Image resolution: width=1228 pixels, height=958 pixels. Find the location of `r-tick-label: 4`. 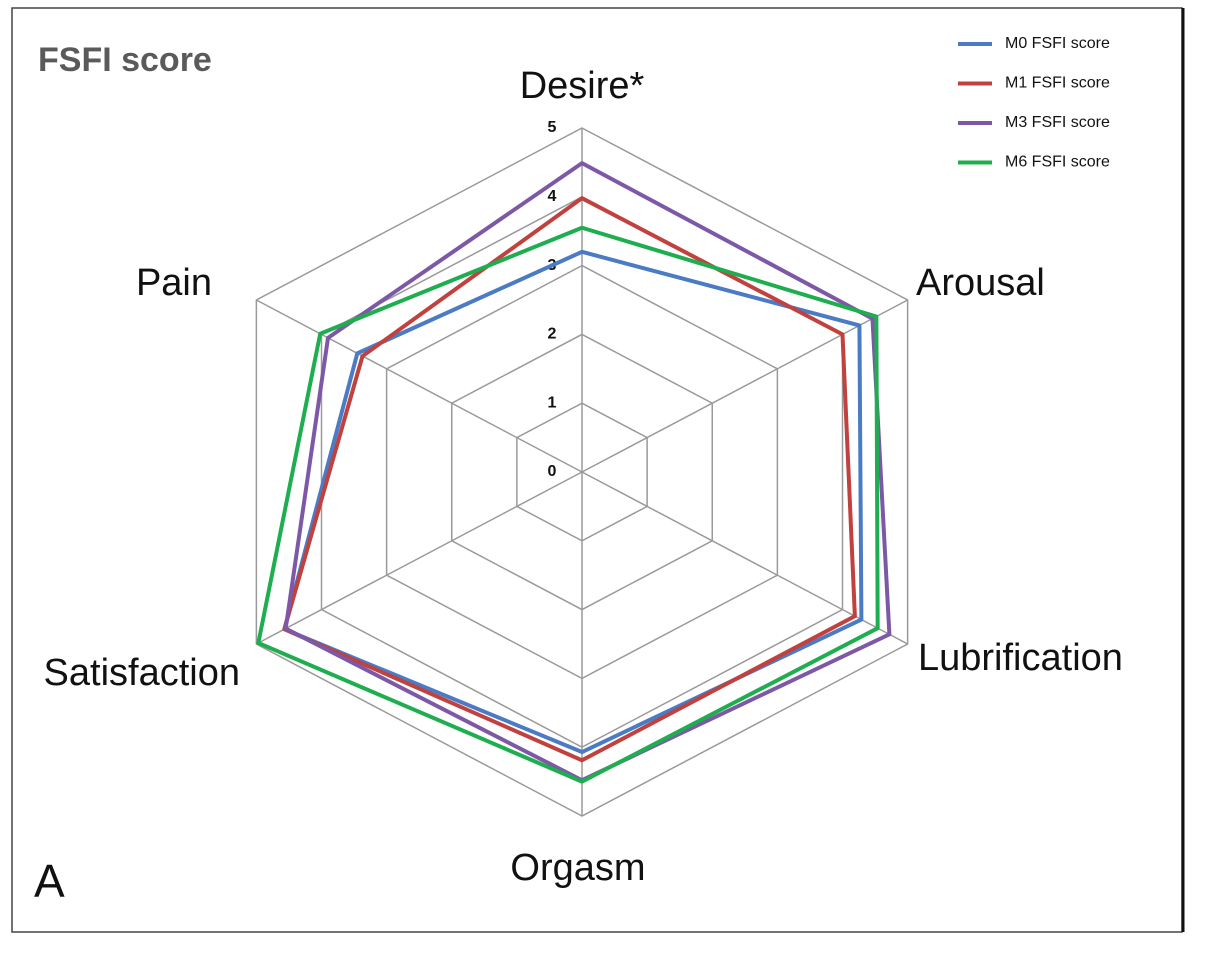

r-tick-label: 4 is located at coordinates (552, 196).